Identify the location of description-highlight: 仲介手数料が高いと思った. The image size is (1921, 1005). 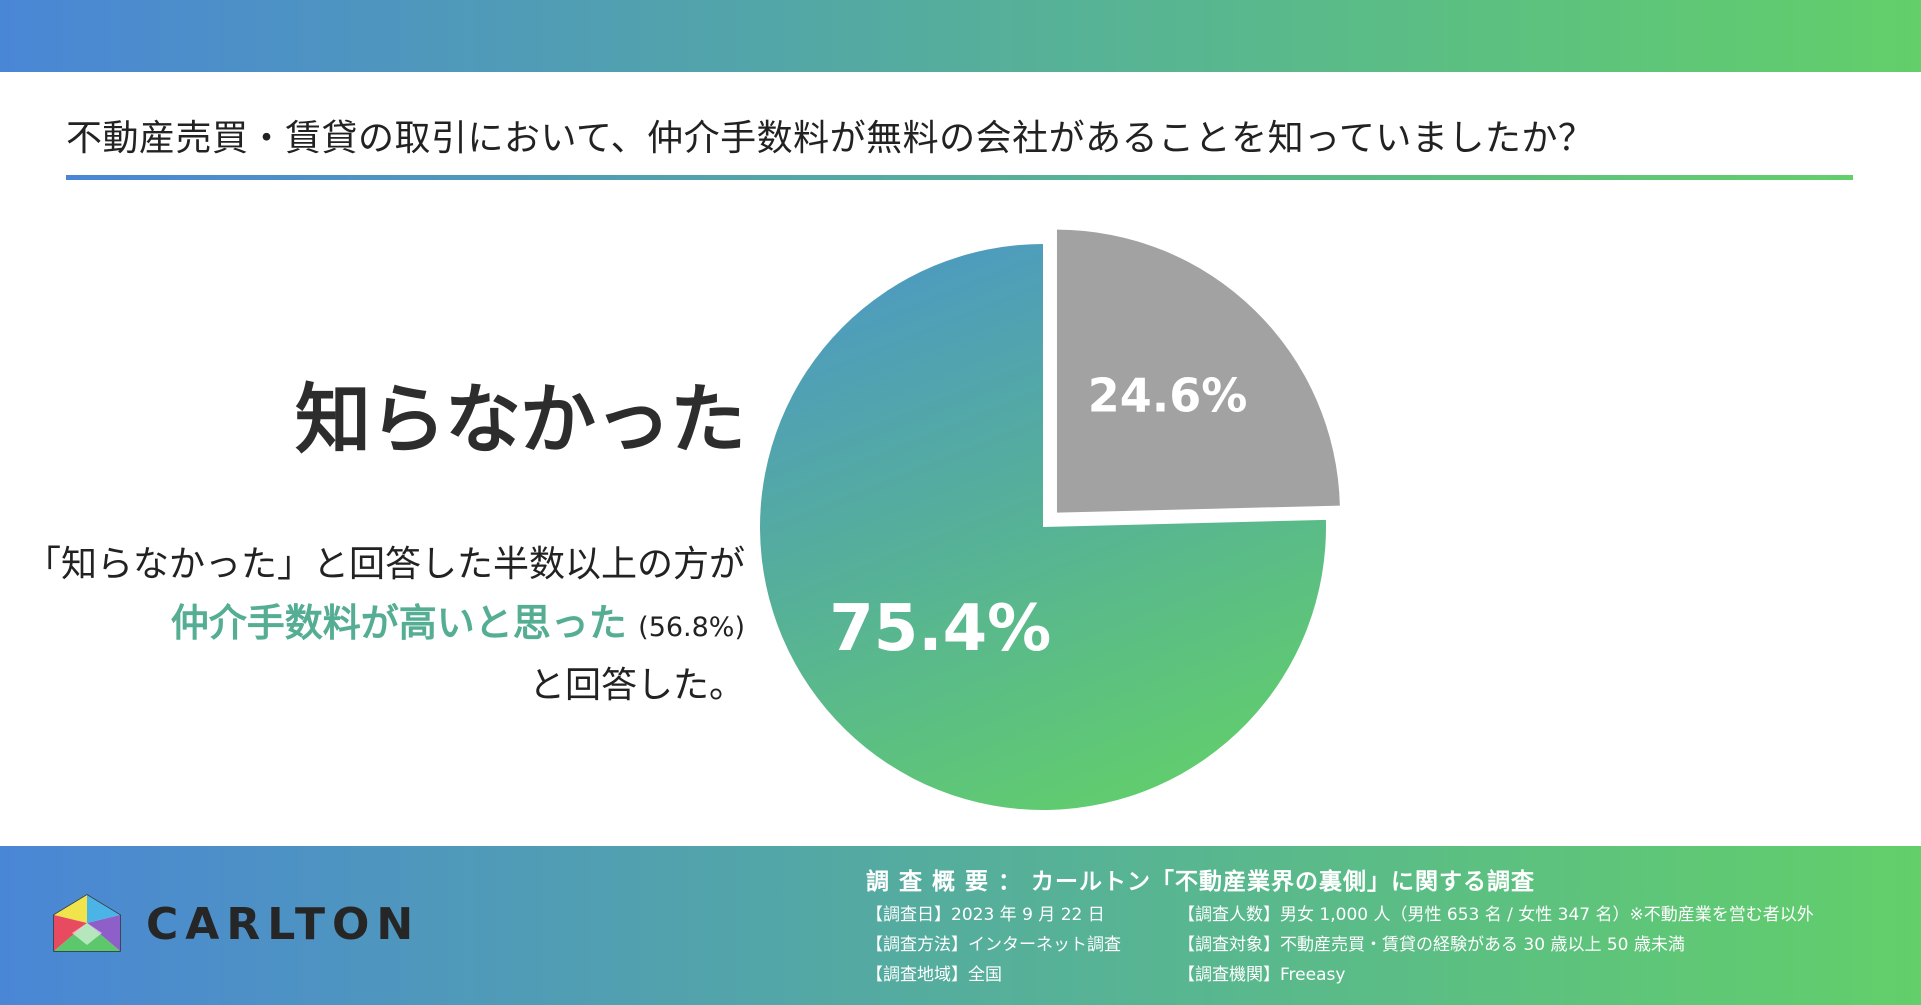
(398, 623).